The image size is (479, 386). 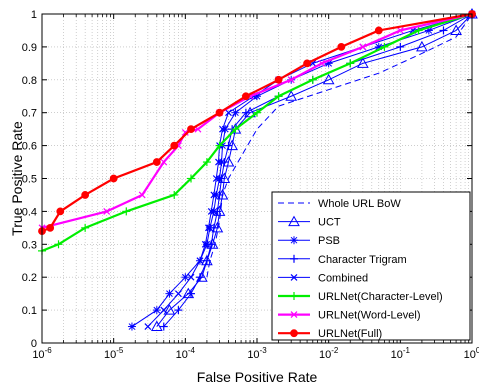 What do you see at coordinates (477, 350) in the screenshot?
I see `x-tick-label-exponent: 0` at bounding box center [477, 350].